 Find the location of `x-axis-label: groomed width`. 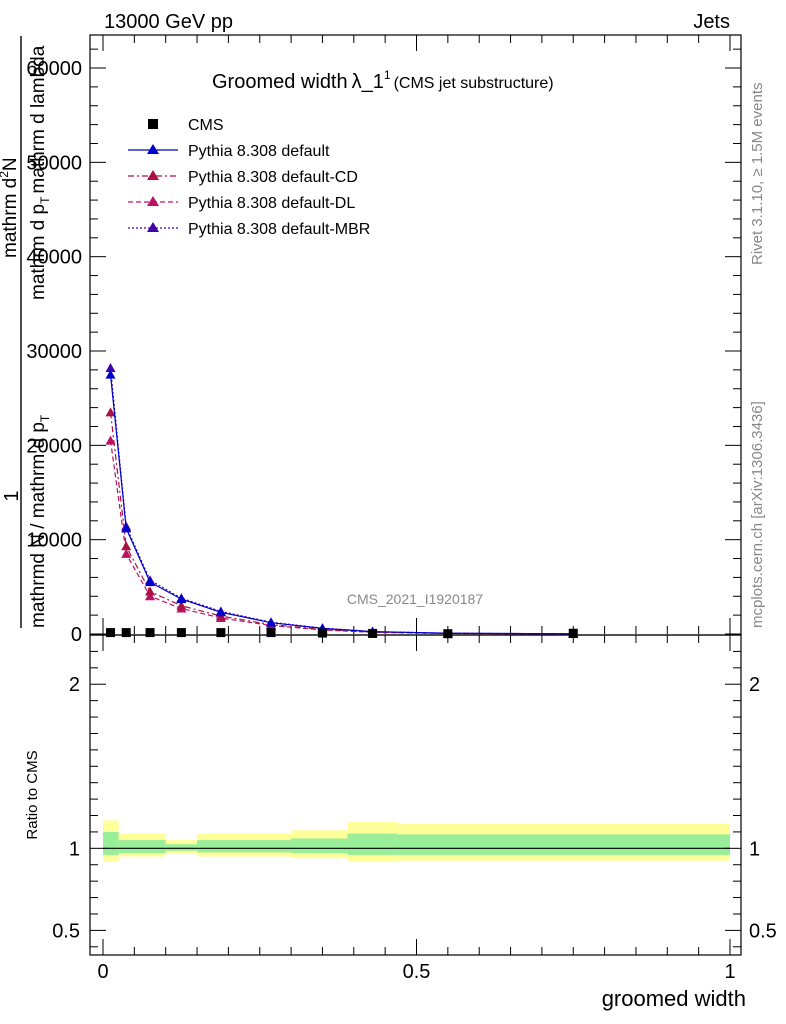

x-axis-label: groomed width is located at coordinates (674, 998).